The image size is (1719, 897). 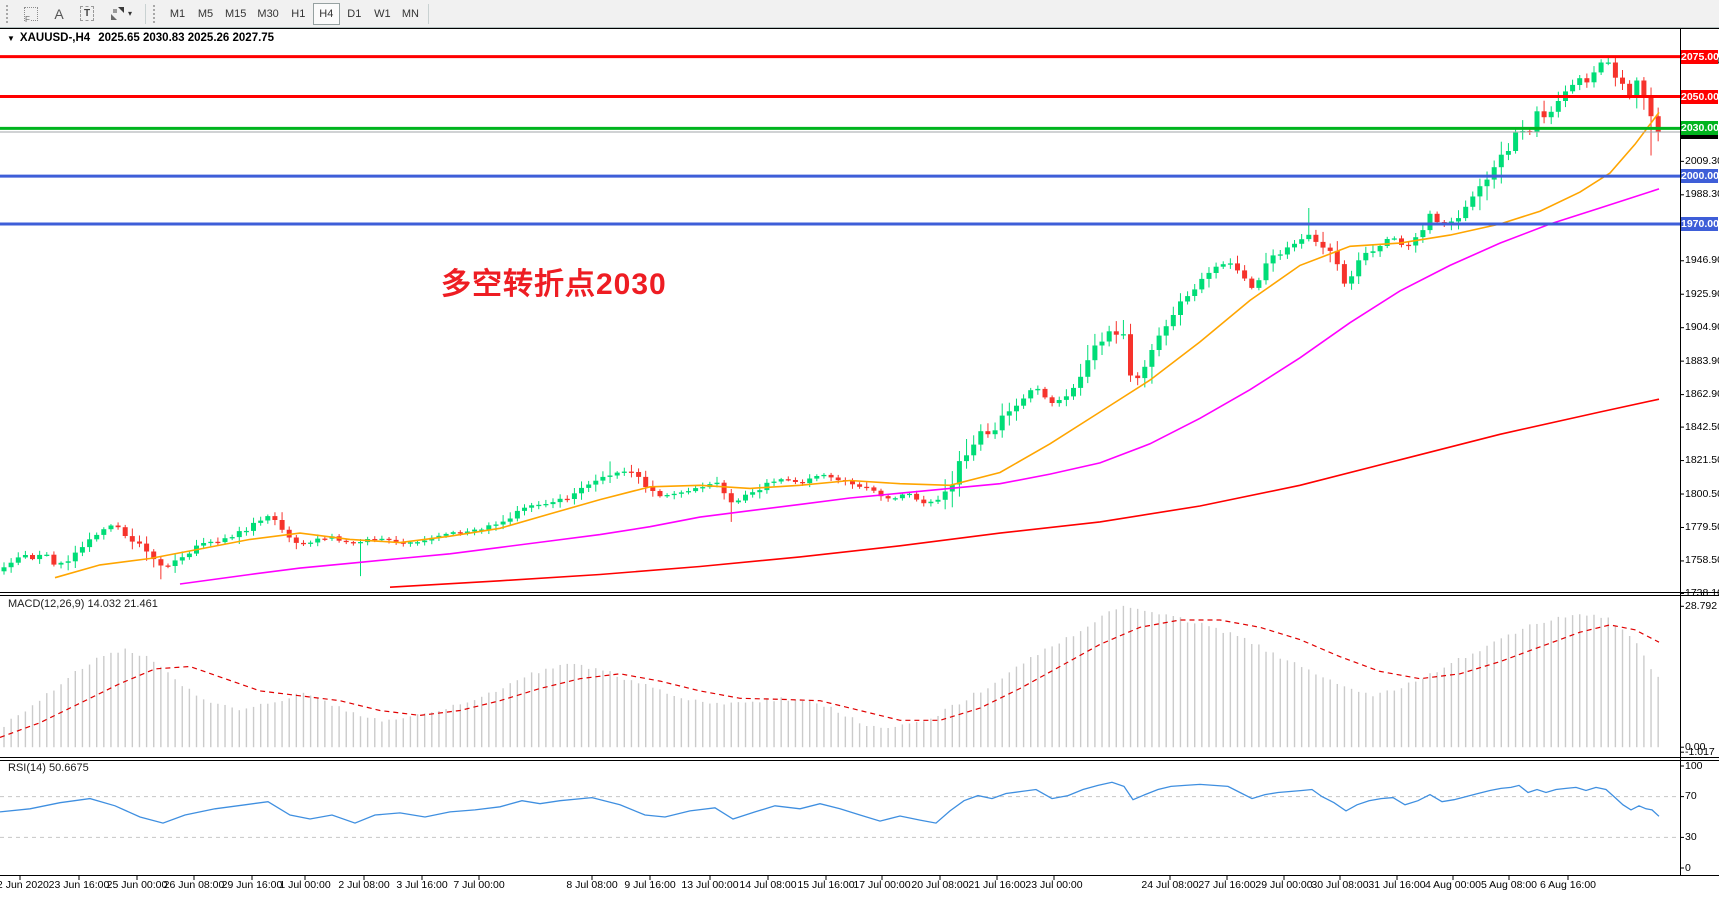 I want to click on collapse-triangle-icon: ▼, so click(x=11, y=38).